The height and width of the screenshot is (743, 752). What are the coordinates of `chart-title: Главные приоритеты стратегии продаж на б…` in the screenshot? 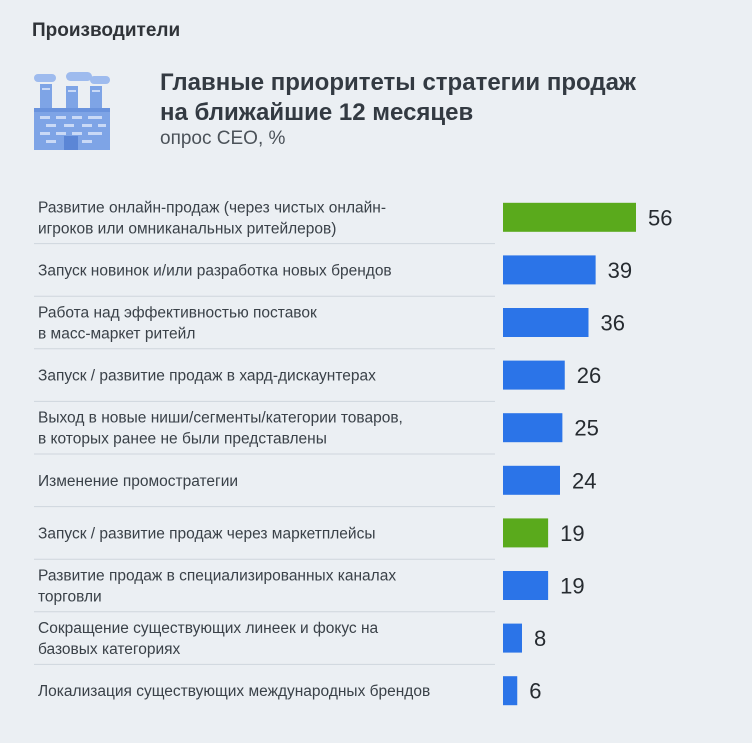 It's located at (440, 98).